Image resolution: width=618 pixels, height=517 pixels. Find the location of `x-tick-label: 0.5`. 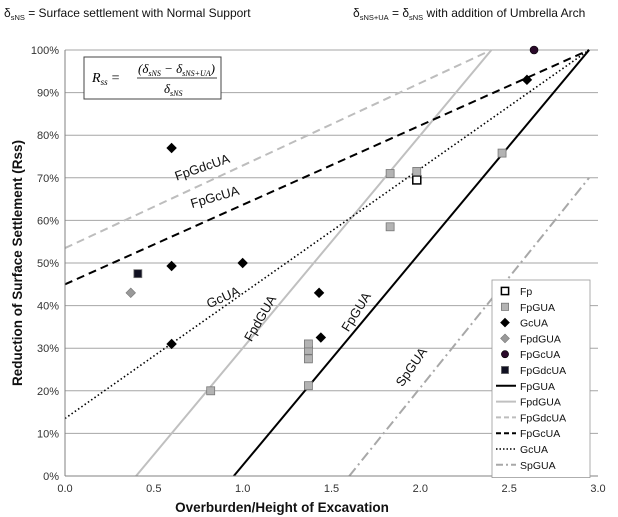

x-tick-label: 0.5 is located at coordinates (153, 489).